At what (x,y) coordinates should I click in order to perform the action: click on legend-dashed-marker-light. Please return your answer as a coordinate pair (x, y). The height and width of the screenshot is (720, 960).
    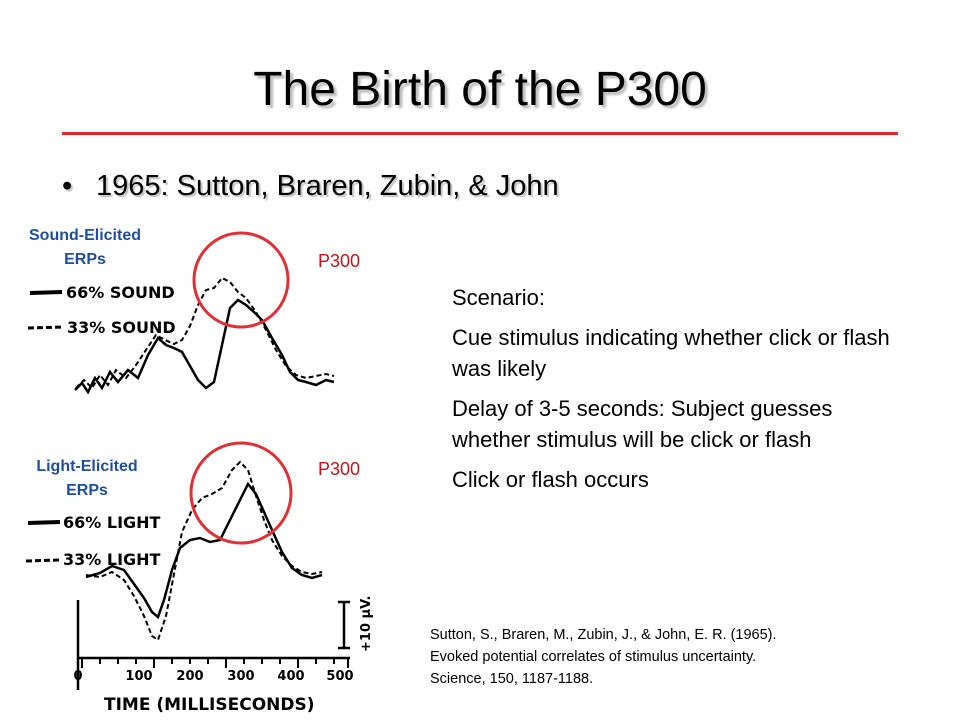
    Looking at the image, I should click on (43, 560).